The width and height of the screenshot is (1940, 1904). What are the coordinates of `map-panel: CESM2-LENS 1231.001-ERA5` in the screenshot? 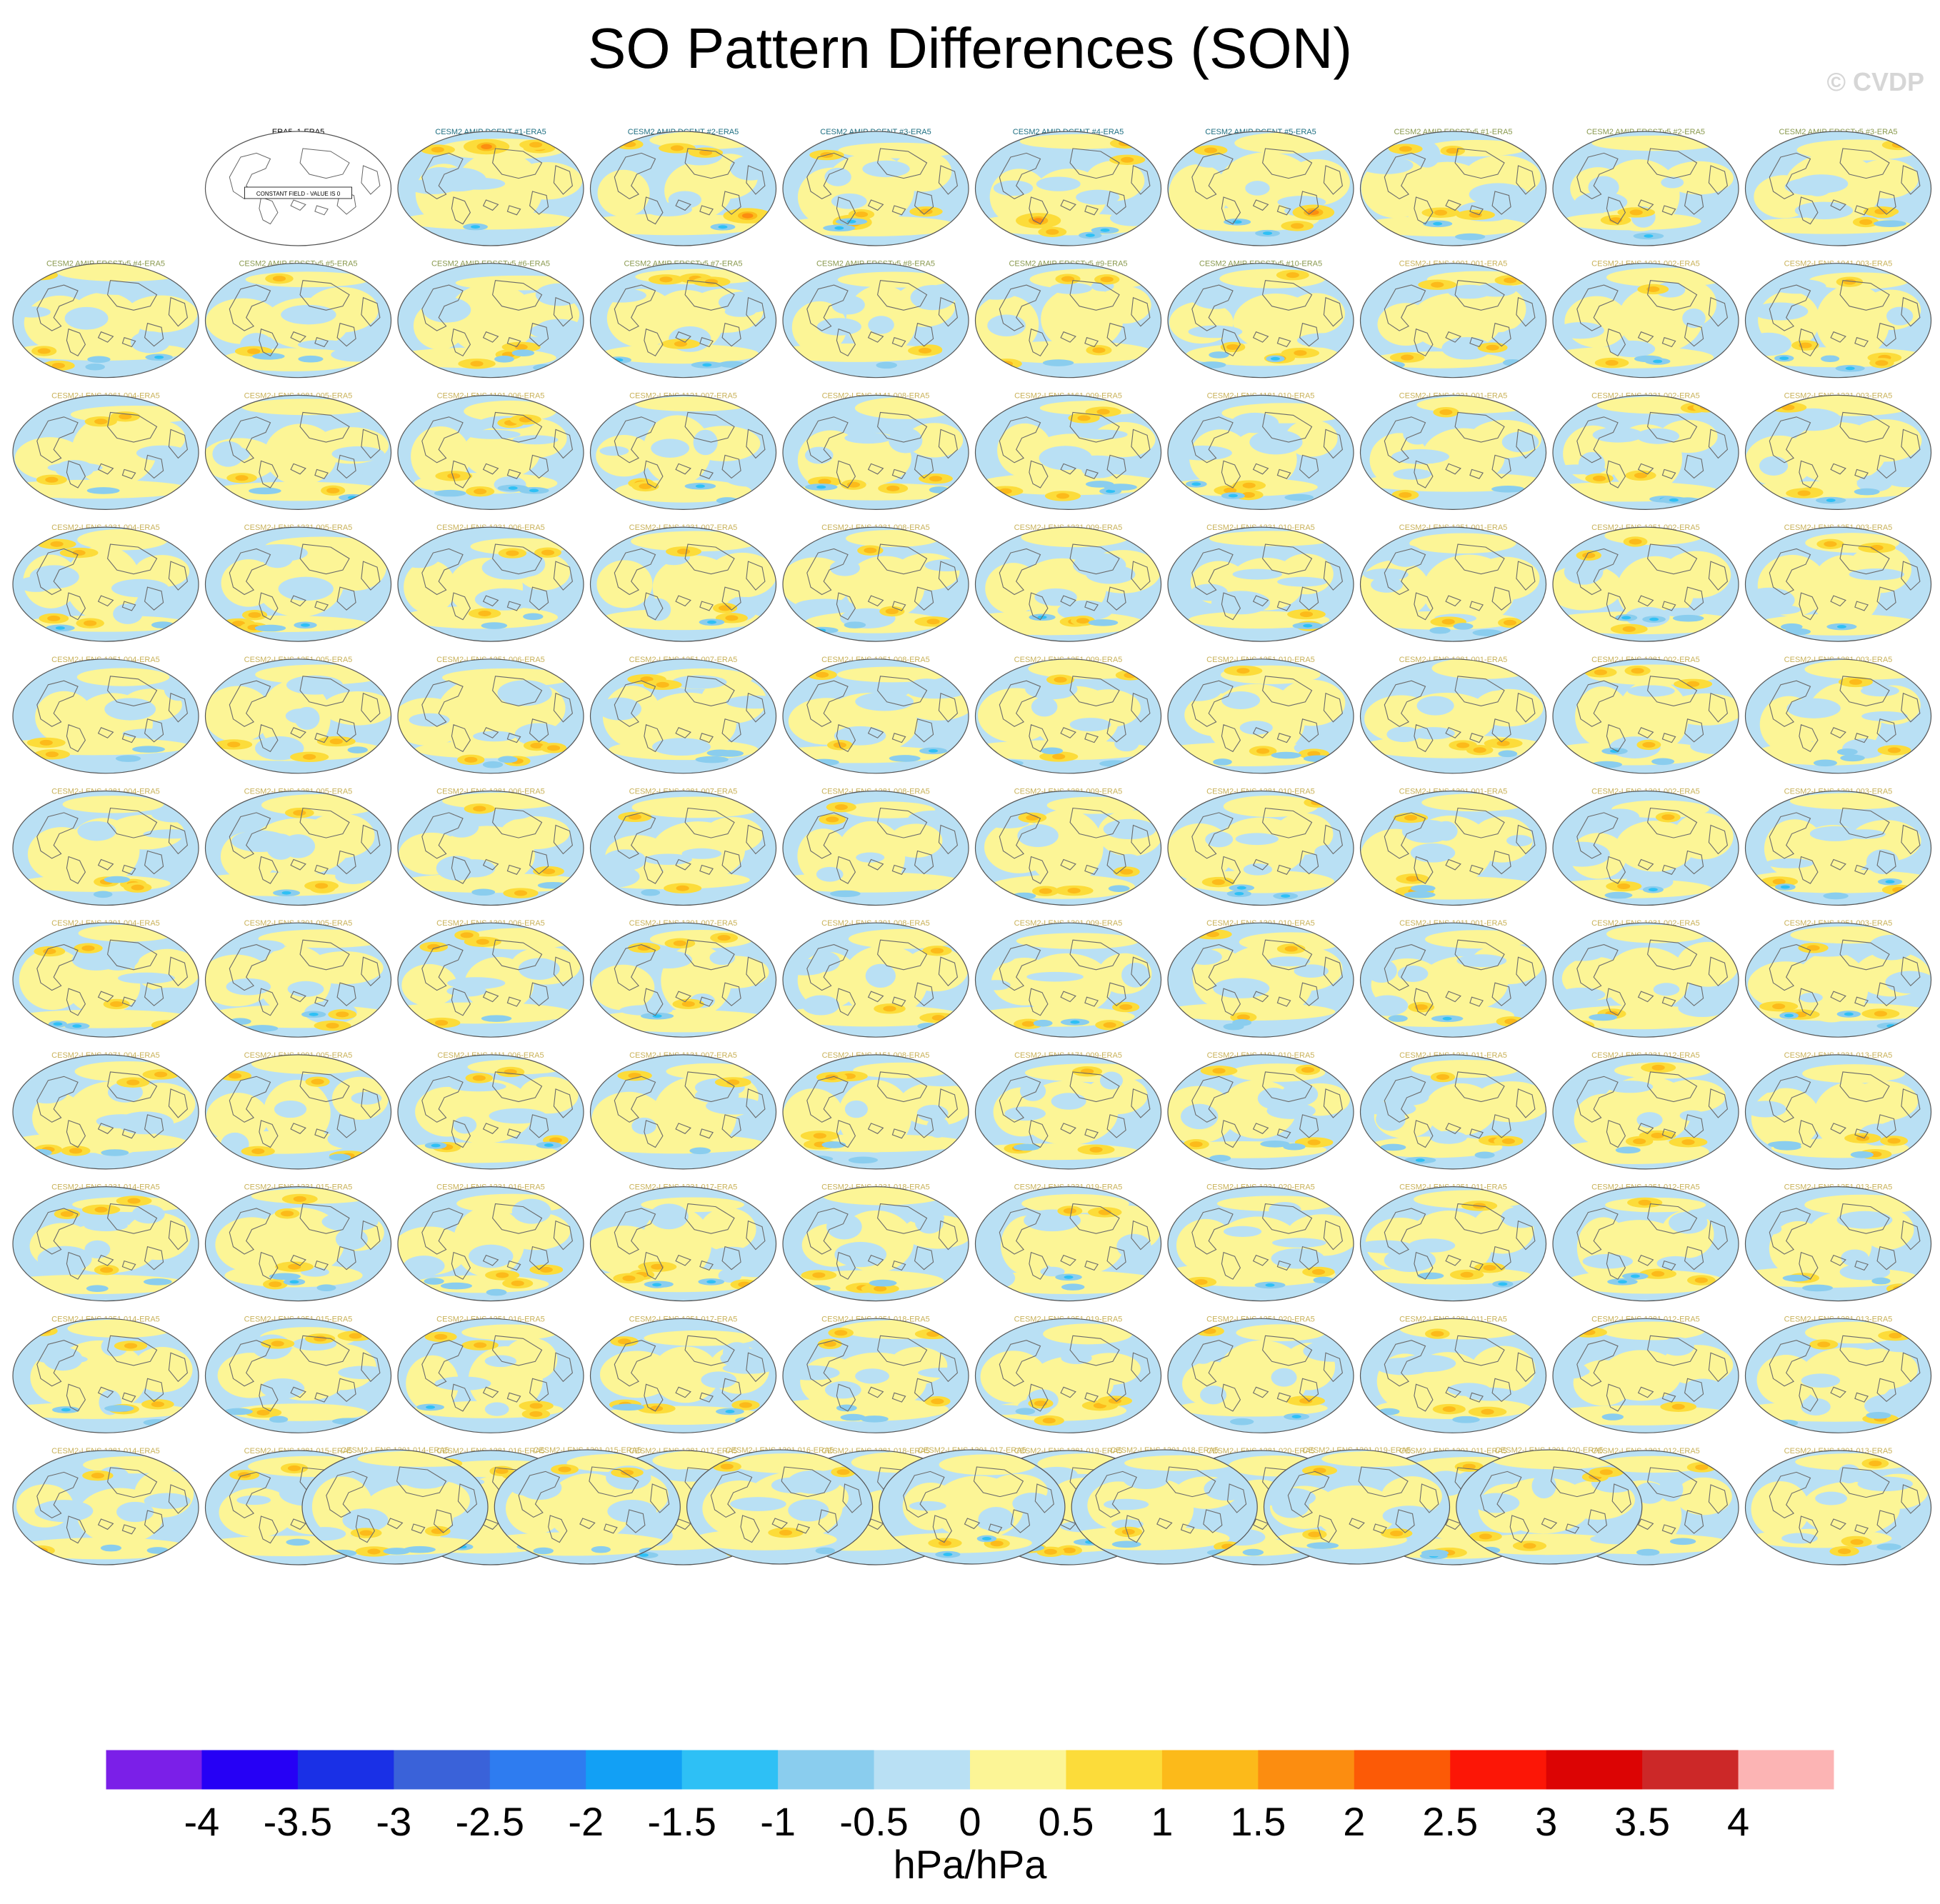 It's located at (1453, 451).